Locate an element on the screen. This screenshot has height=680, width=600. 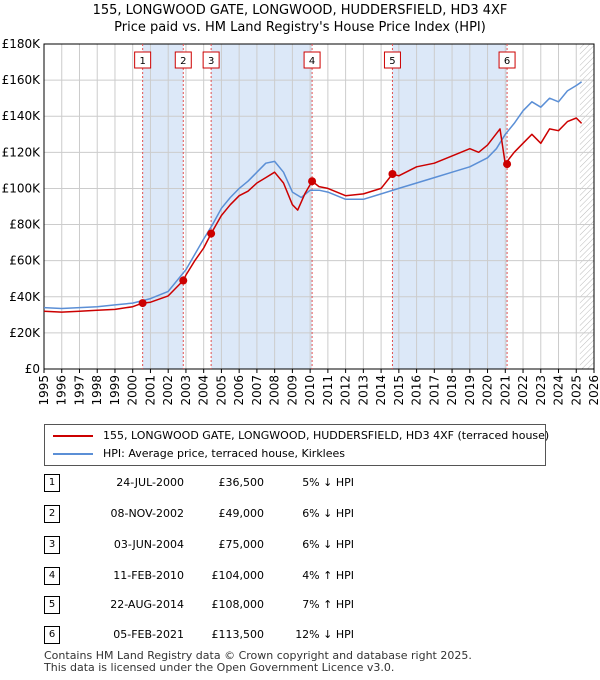
sale-date: 11-FEB-2010 is located at coordinates (148, 575).